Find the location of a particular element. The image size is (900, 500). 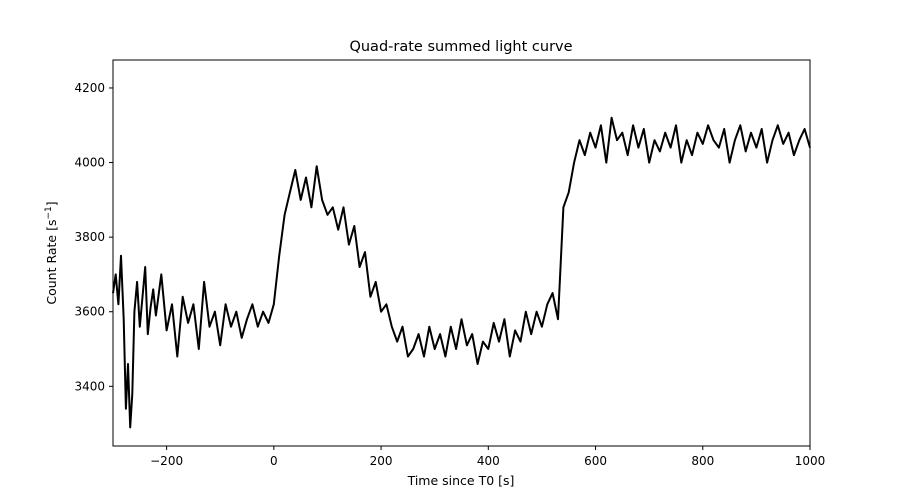

y-axis-label: Count Rate [s−1] is located at coordinates (51, 252).